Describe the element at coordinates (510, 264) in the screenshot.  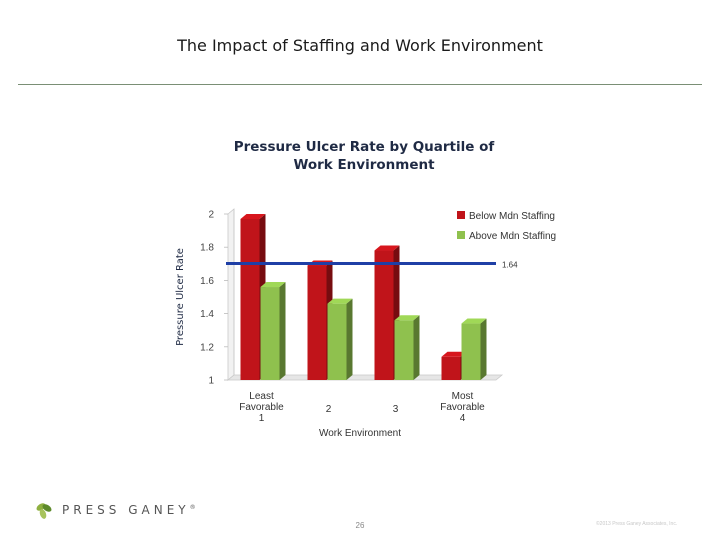
I see `reference-line-label: 1.64` at that location.